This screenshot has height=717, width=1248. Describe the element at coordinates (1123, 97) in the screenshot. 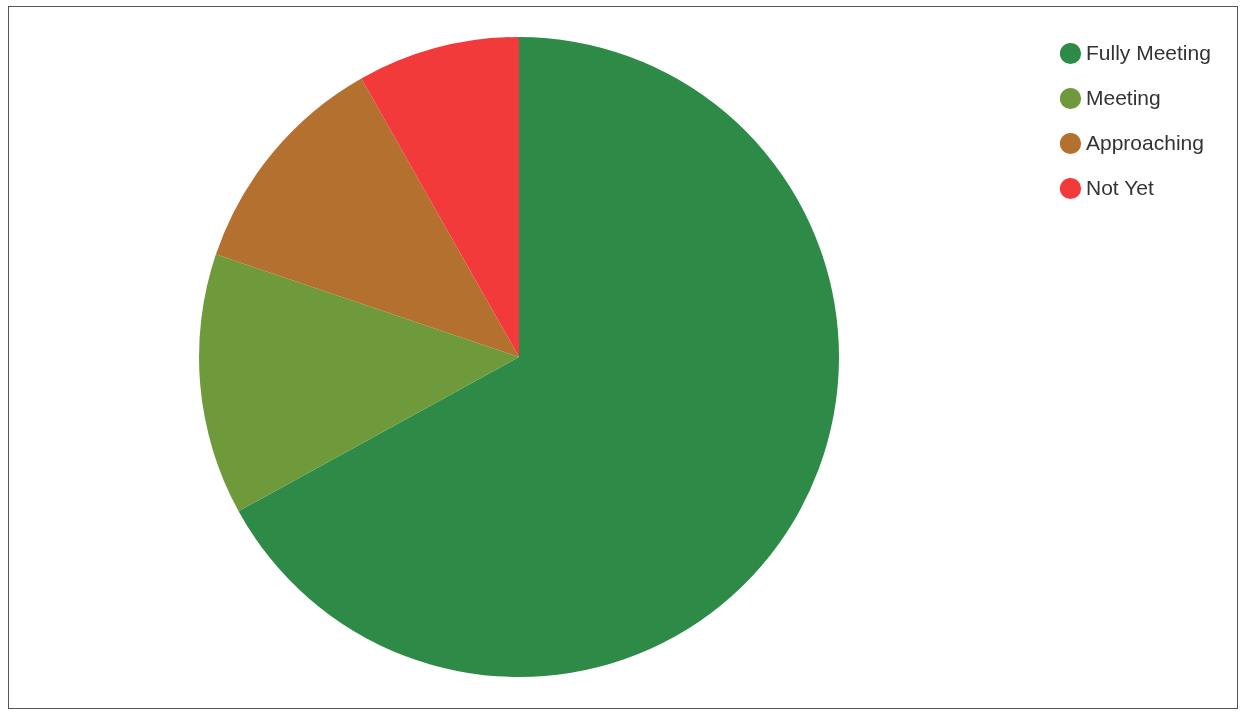

I see `legend-label: Meeting` at that location.